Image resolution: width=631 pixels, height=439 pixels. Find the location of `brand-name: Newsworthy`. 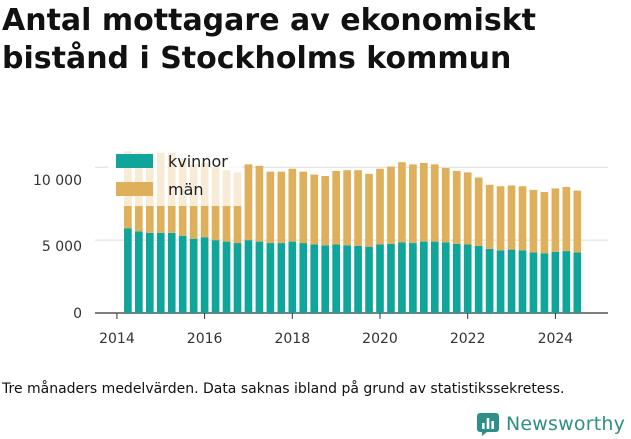

brand-name: Newsworthy is located at coordinates (566, 424).